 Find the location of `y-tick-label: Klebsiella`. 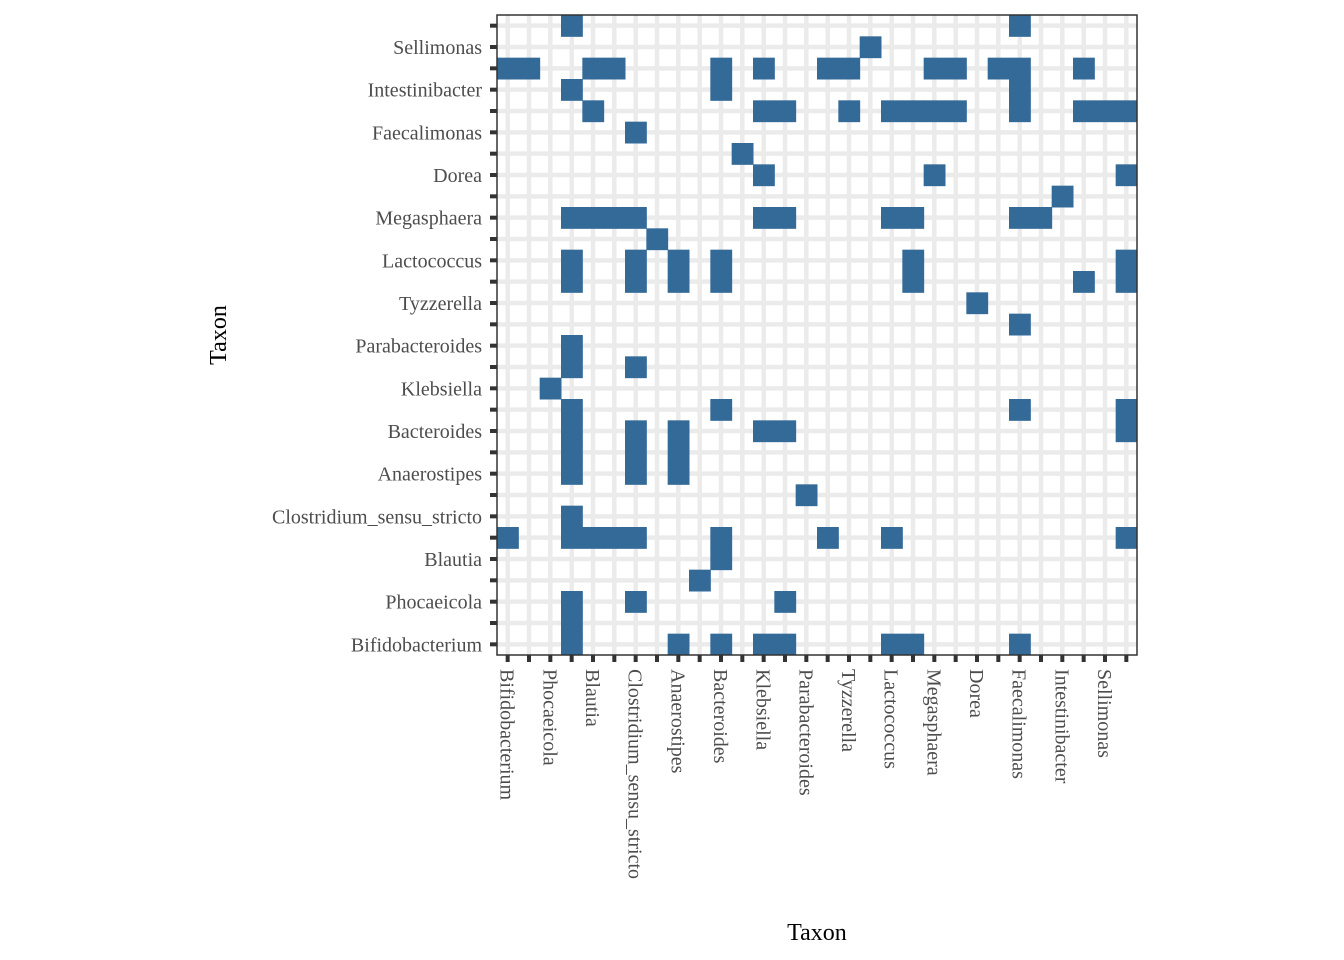

y-tick-label: Klebsiella is located at coordinates (441, 389).